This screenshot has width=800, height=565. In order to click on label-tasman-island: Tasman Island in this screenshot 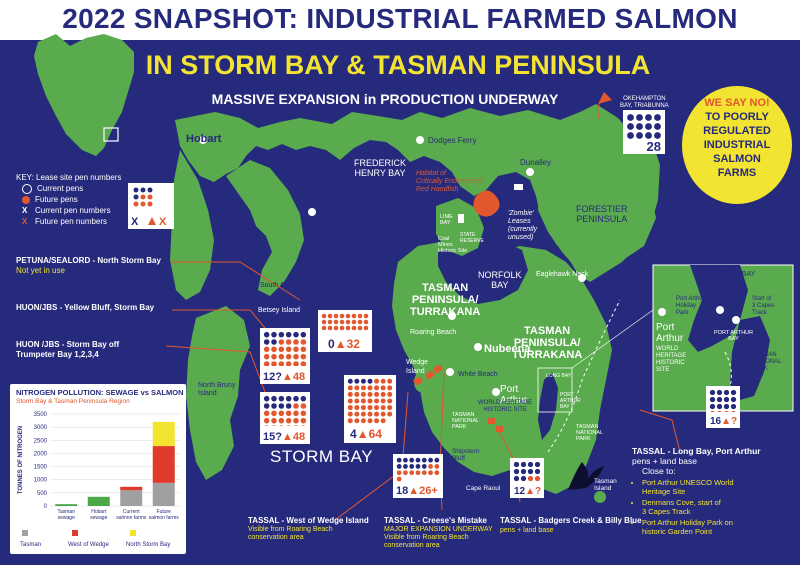, I will do `click(605, 485)`.